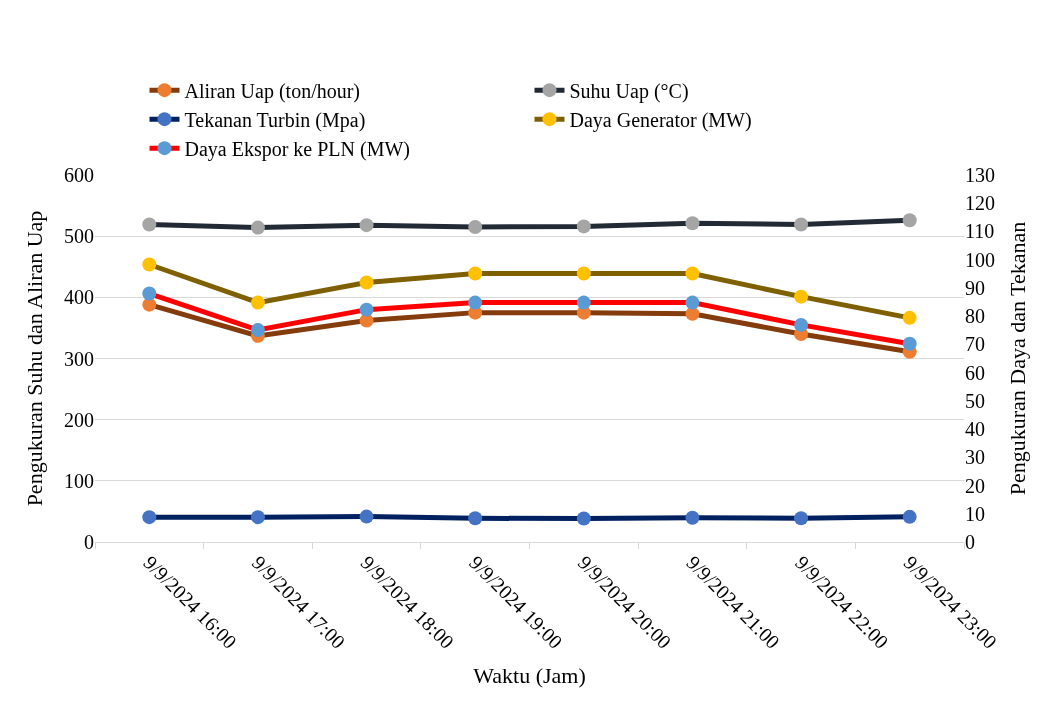 This screenshot has width=1059, height=717. Describe the element at coordinates (970, 542) in the screenshot. I see `y2-tick-label: 0` at that location.